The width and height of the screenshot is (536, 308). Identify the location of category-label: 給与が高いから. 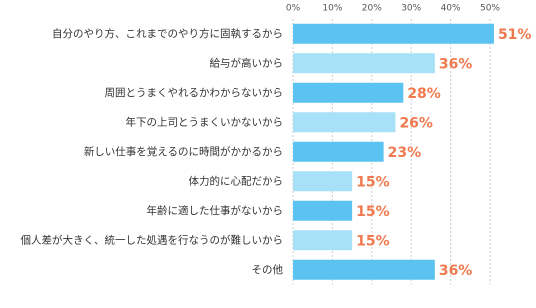
(247, 62).